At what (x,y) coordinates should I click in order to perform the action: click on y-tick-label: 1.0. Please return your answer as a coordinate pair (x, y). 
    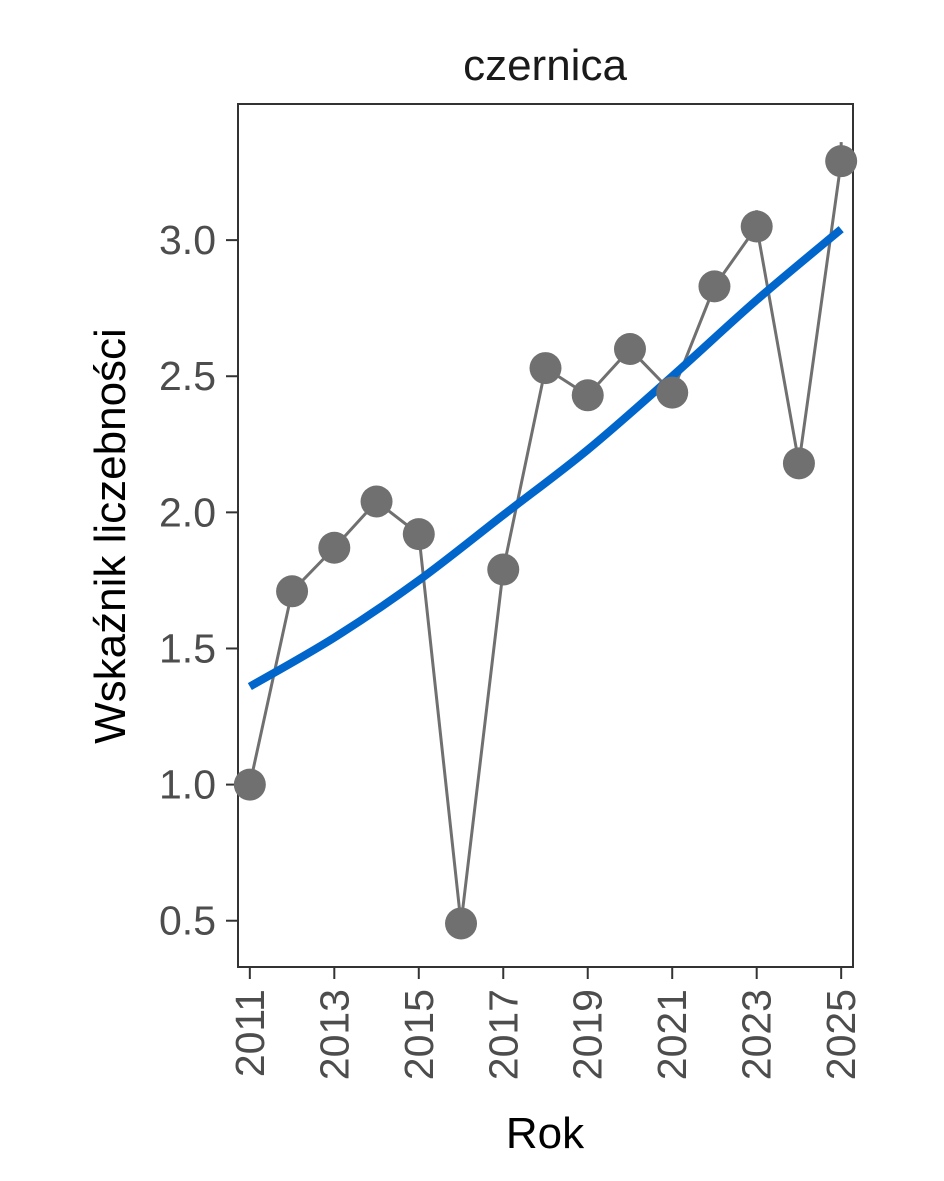
    Looking at the image, I should click on (187, 785).